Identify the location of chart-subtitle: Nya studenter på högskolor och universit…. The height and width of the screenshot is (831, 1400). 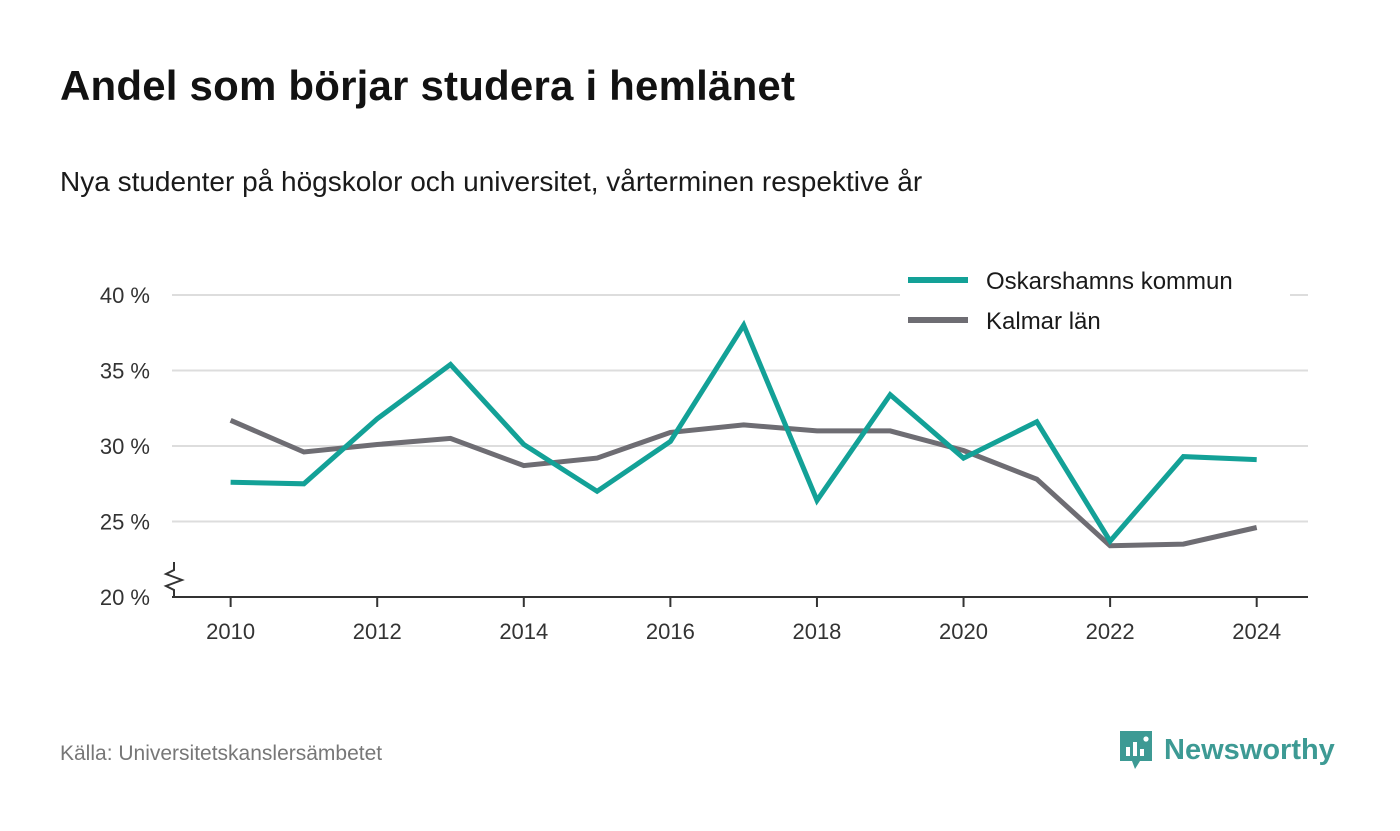
(491, 181).